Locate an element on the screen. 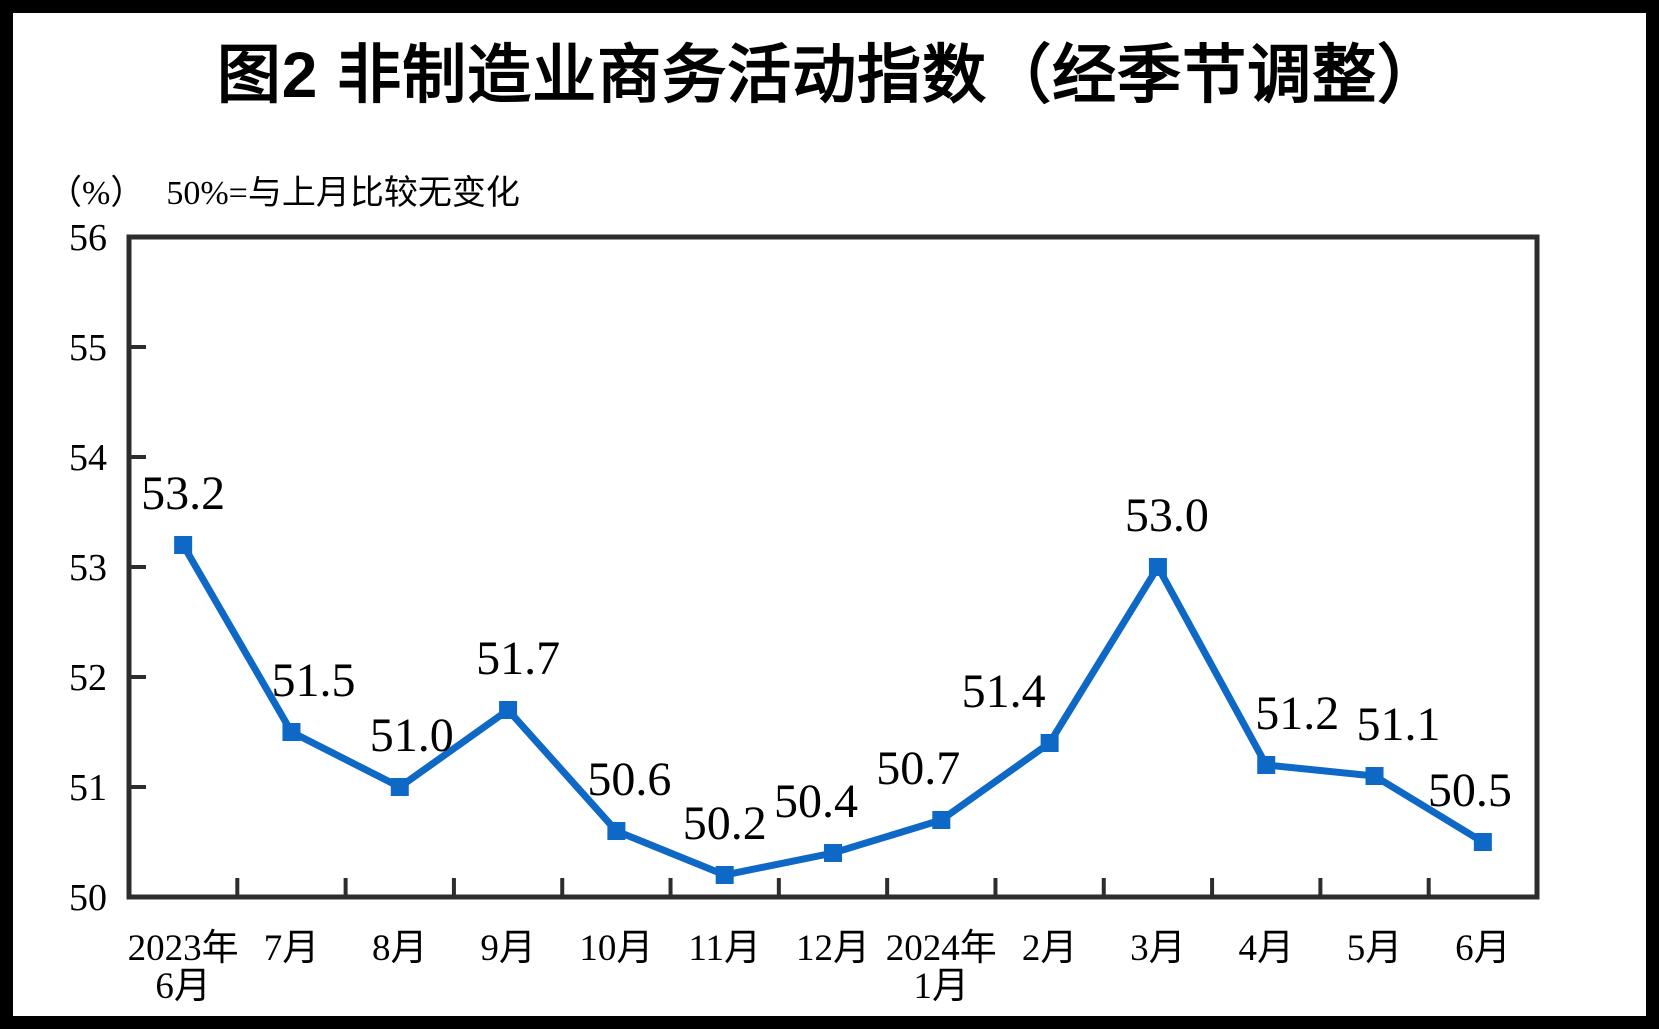 Image resolution: width=1659 pixels, height=1029 pixels. x-tick-label: 5月 is located at coordinates (1375, 948).